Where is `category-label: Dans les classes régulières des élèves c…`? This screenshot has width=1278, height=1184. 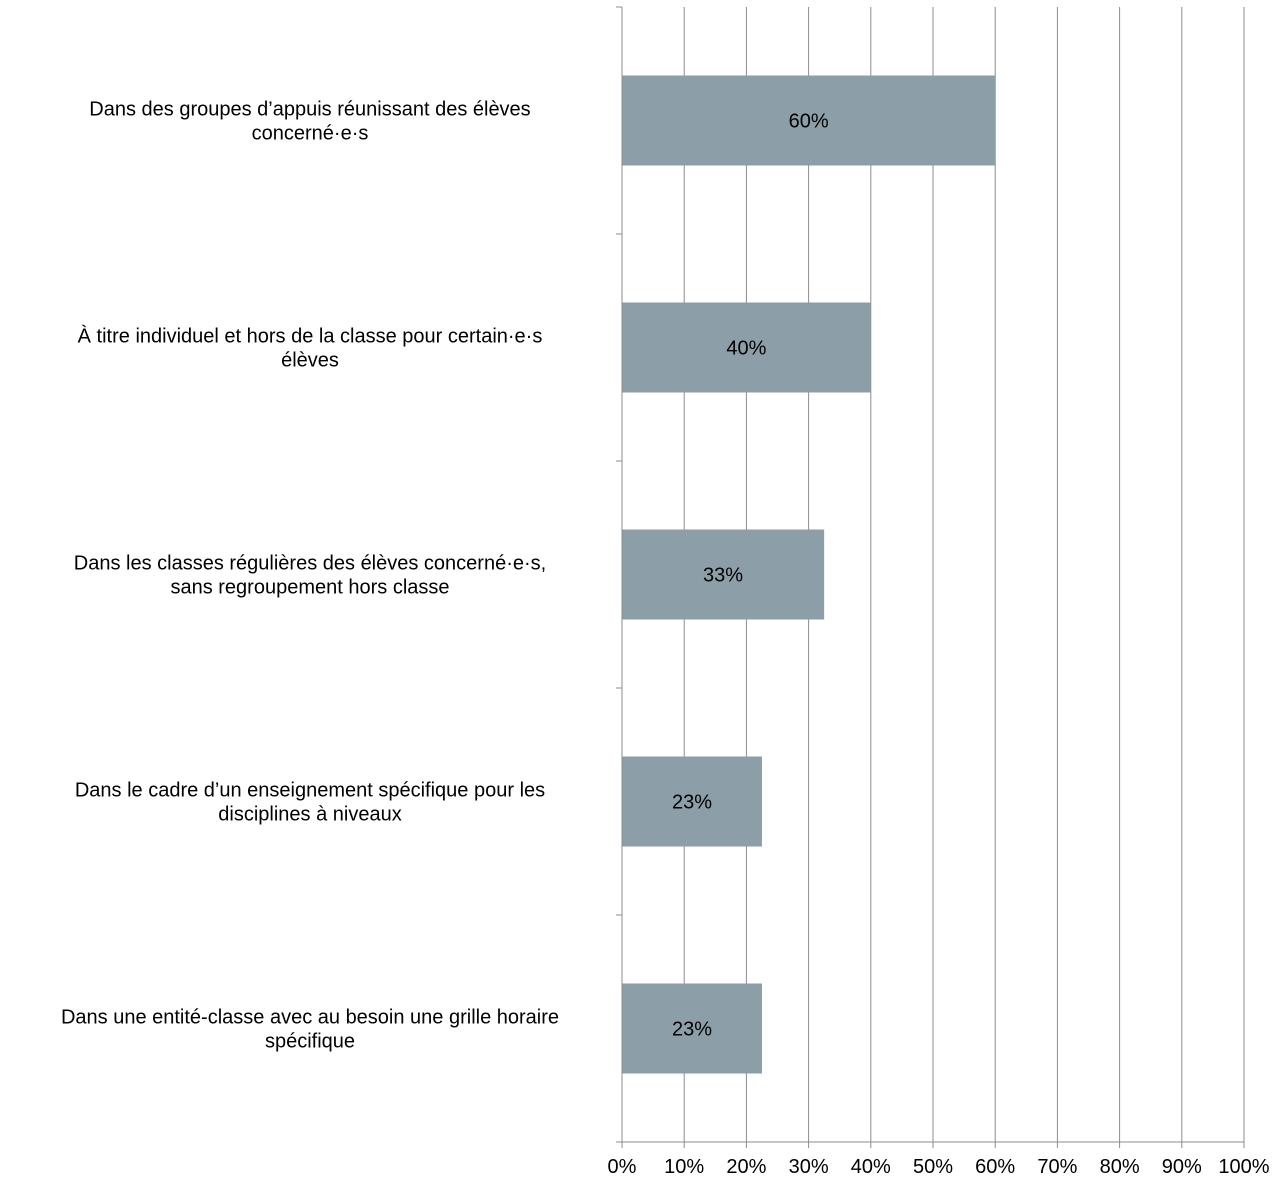
category-label: Dans les classes régulières des élèves c… is located at coordinates (310, 576).